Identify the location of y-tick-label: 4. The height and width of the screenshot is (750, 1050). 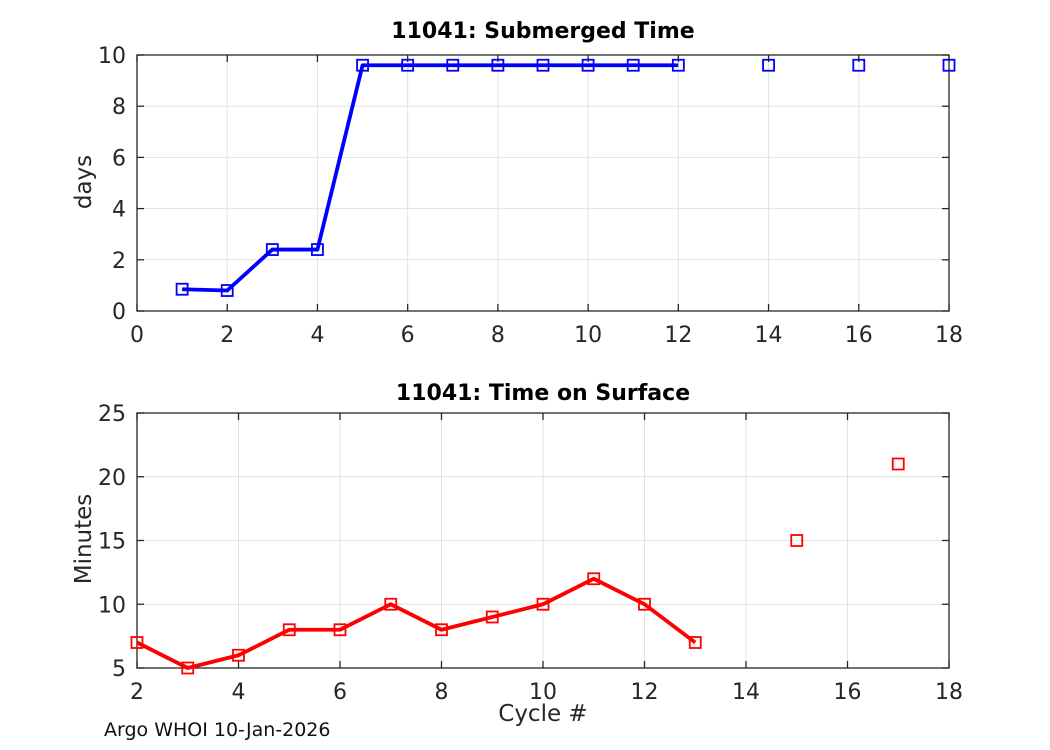
(119, 210).